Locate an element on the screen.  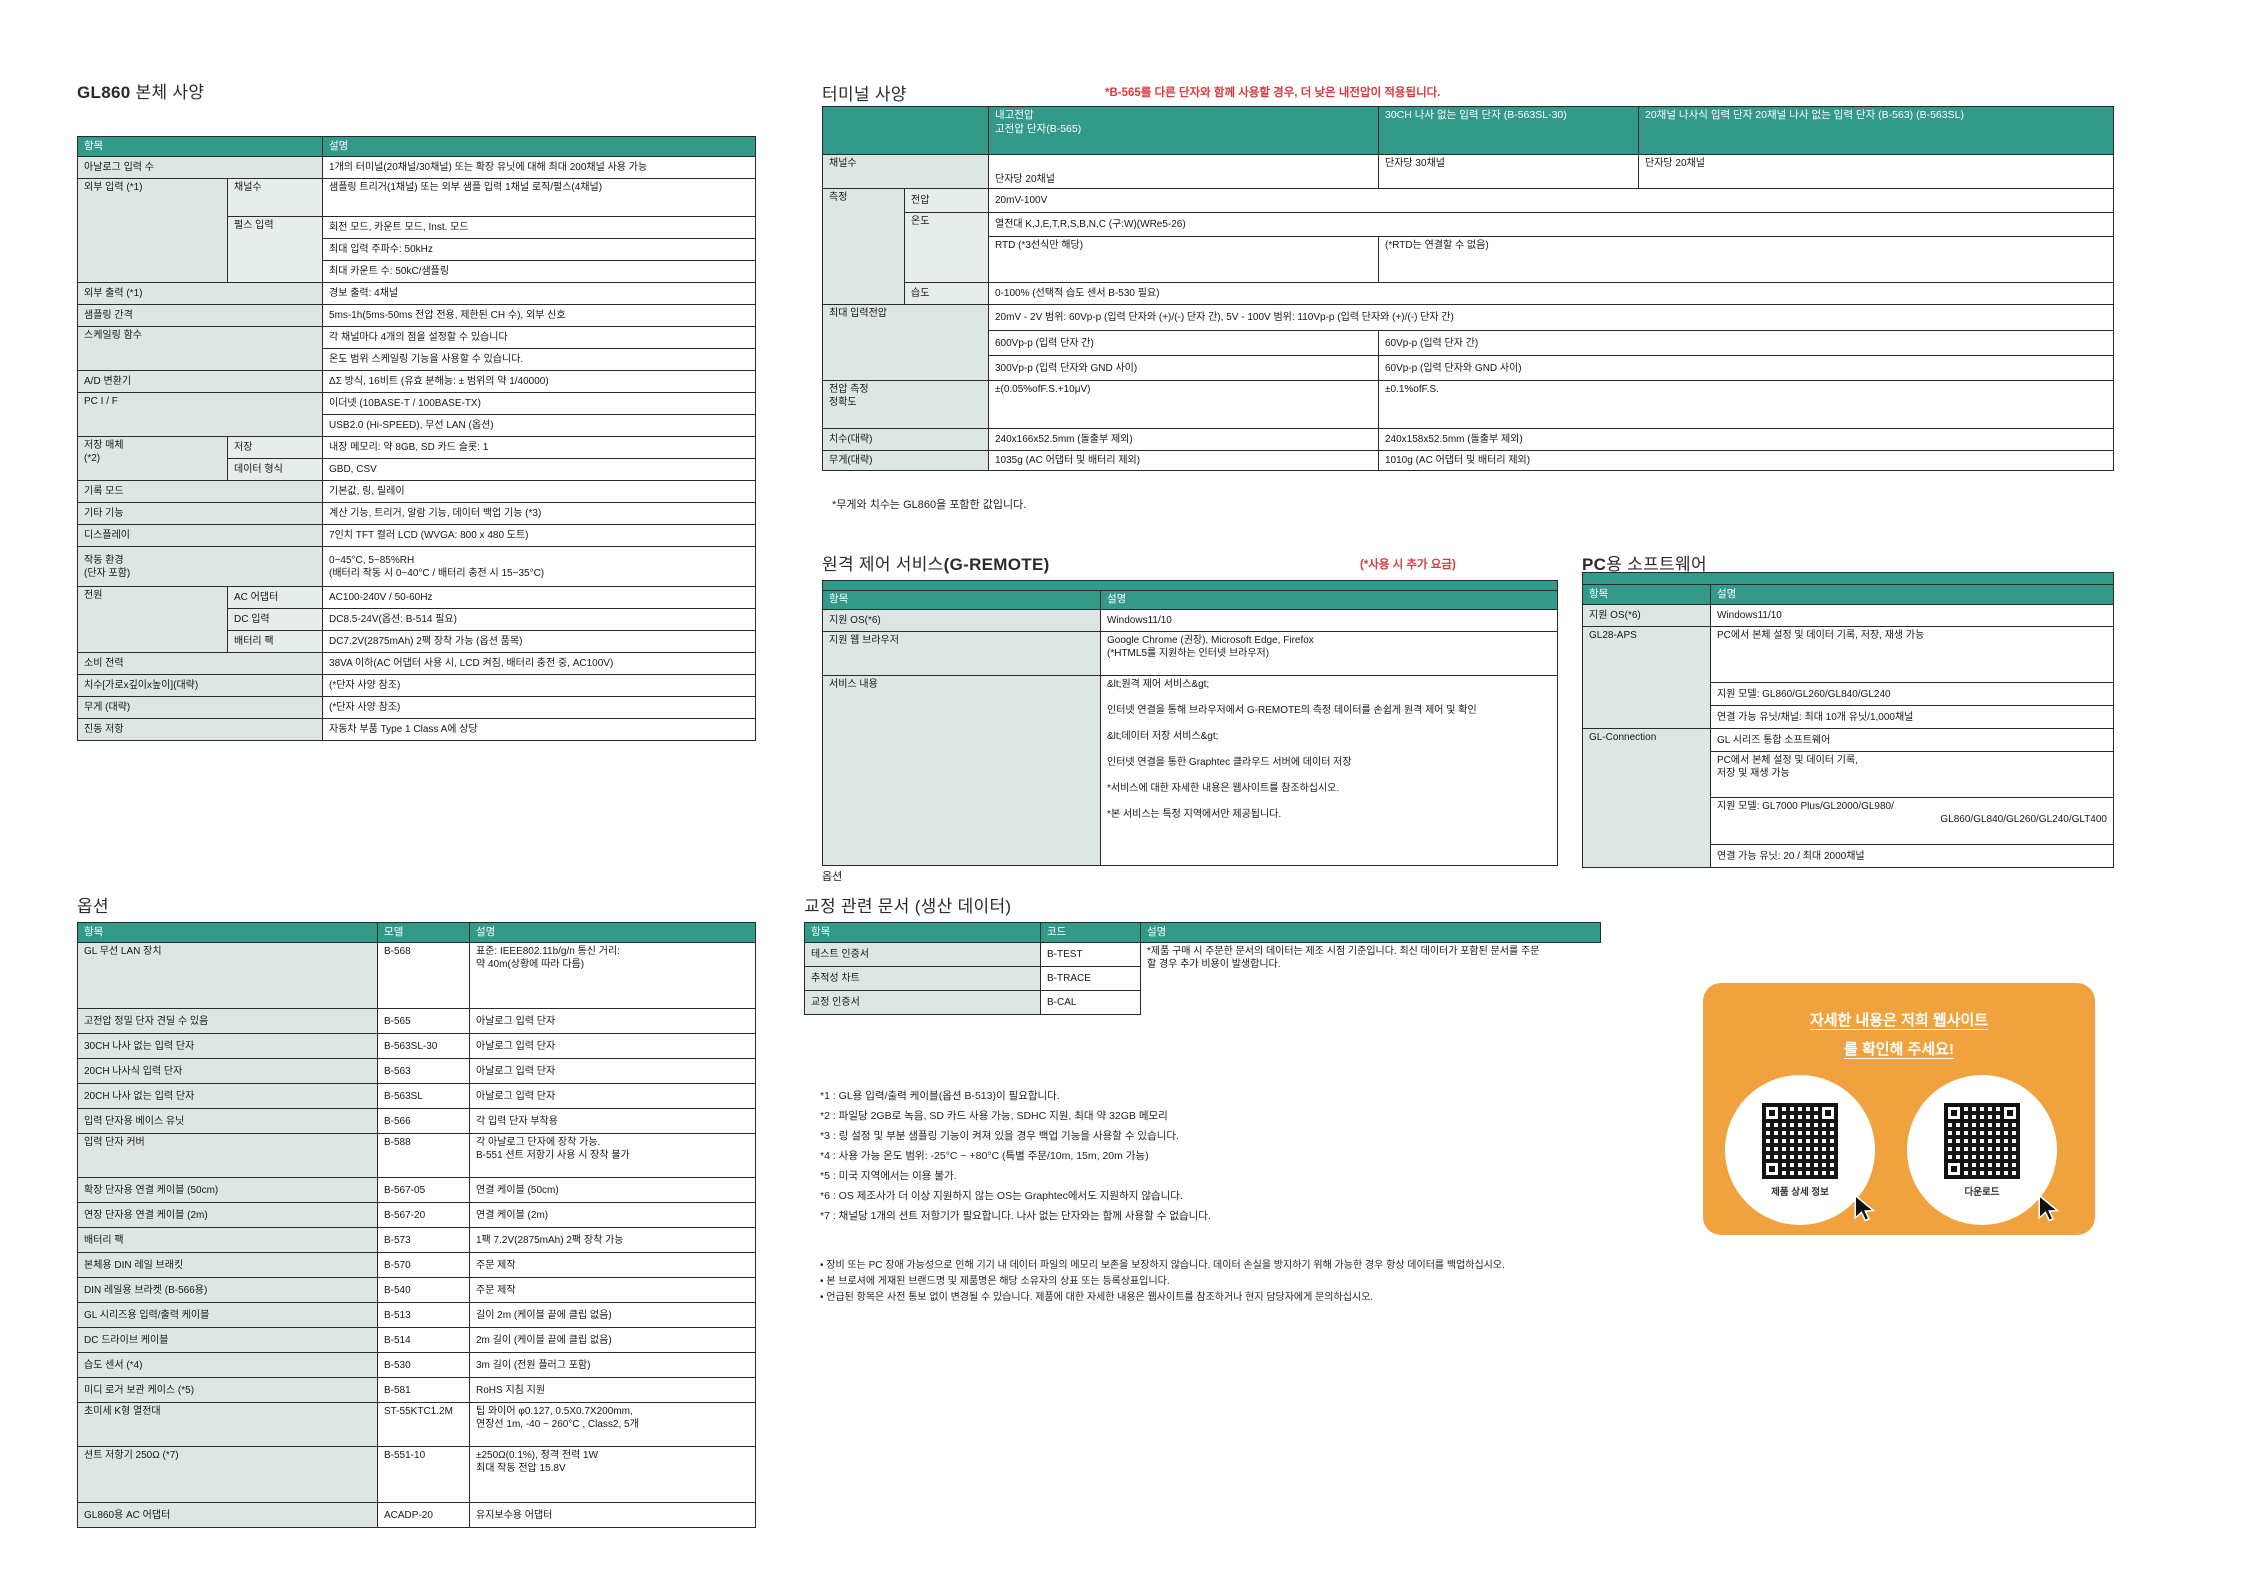
cell-line: B-TRACE is located at coordinates (1069, 978).